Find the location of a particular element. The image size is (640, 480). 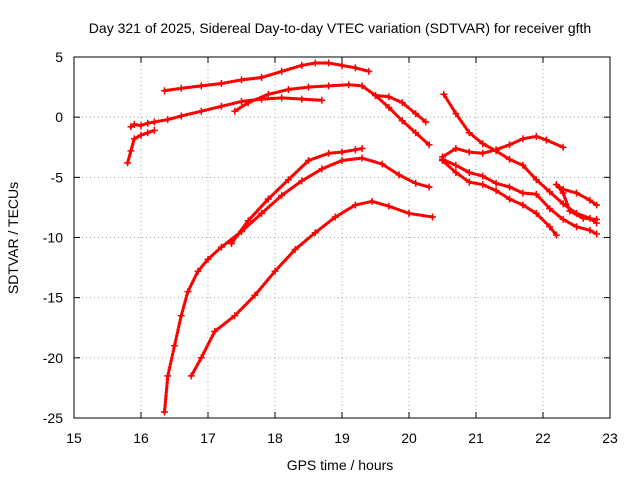

x-tick-label: 21 is located at coordinates (476, 438).